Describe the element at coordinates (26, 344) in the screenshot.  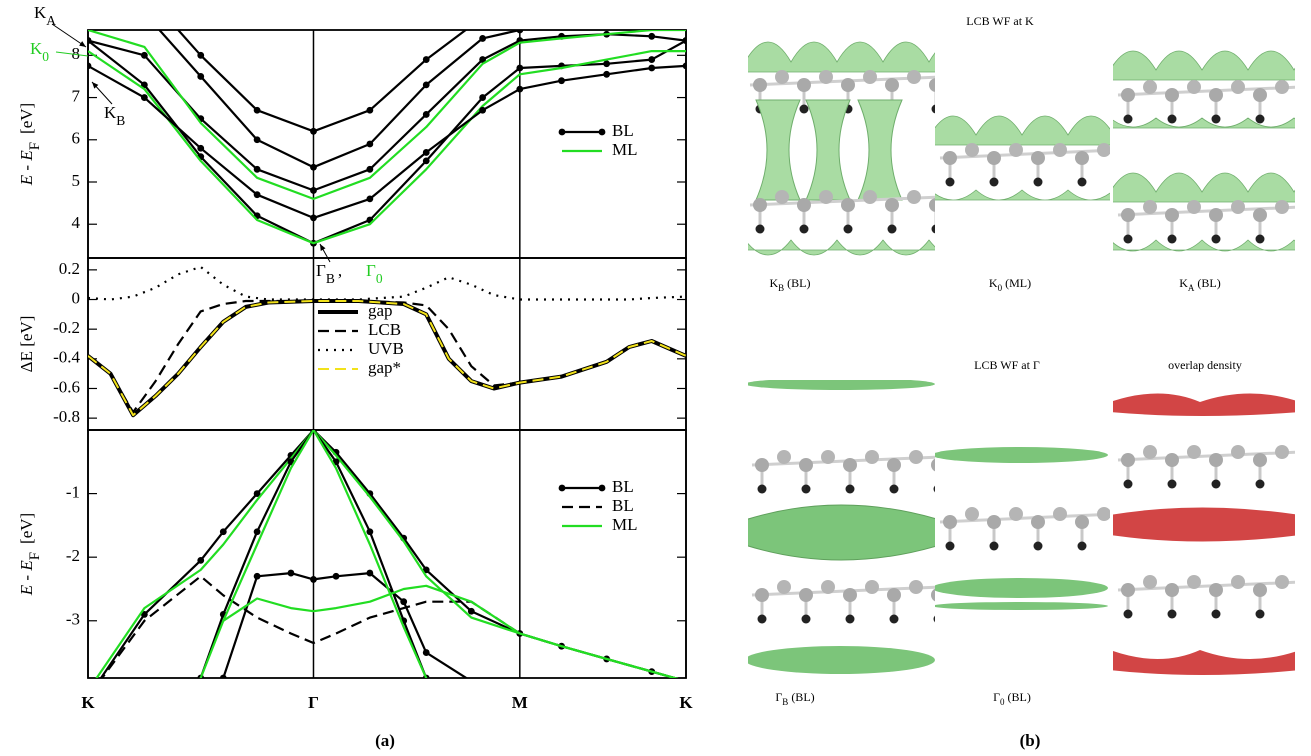
I see `y-axis-label: ΔE [eV]` at that location.